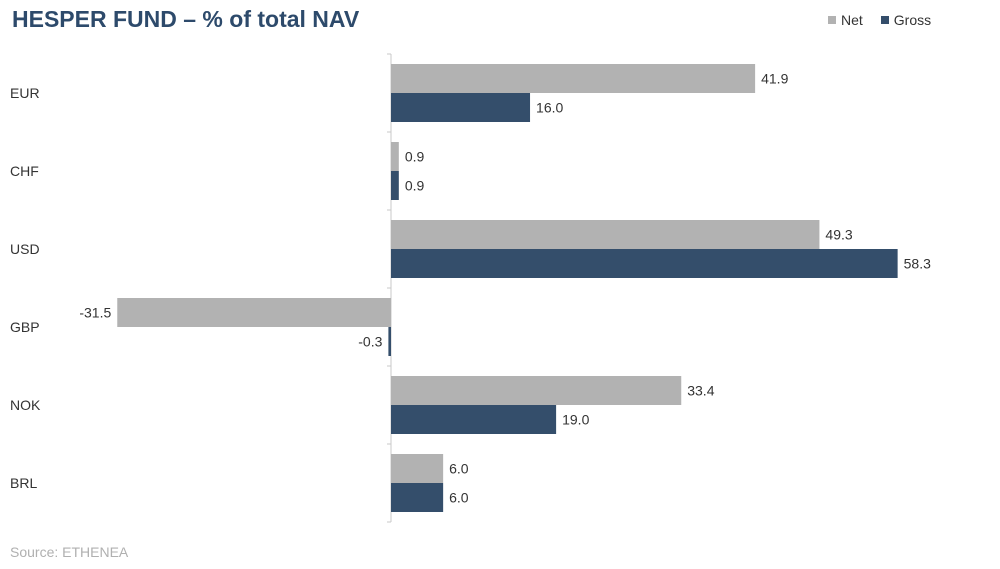 The image size is (1000, 569). Describe the element at coordinates (884, 20) in the screenshot. I see `legend-swatch-gross` at that location.